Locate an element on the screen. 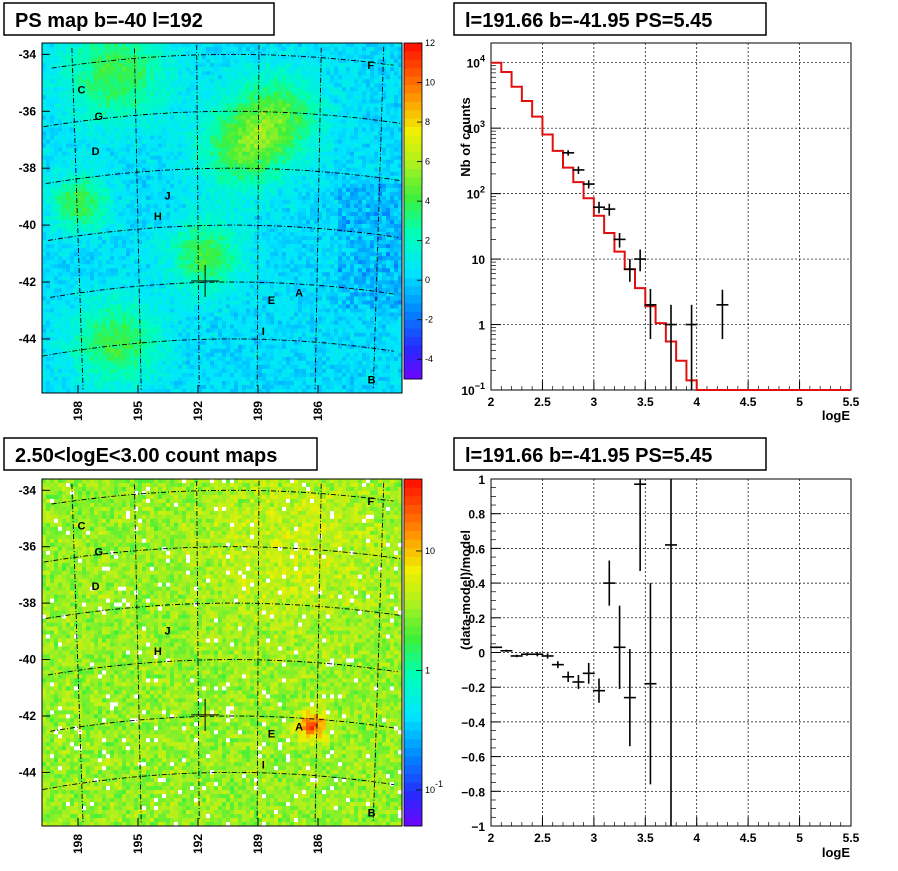  ps-map-colorbar: 12 10 8 6 4 2 0 -2 -4 is located at coordinates (419, 209).